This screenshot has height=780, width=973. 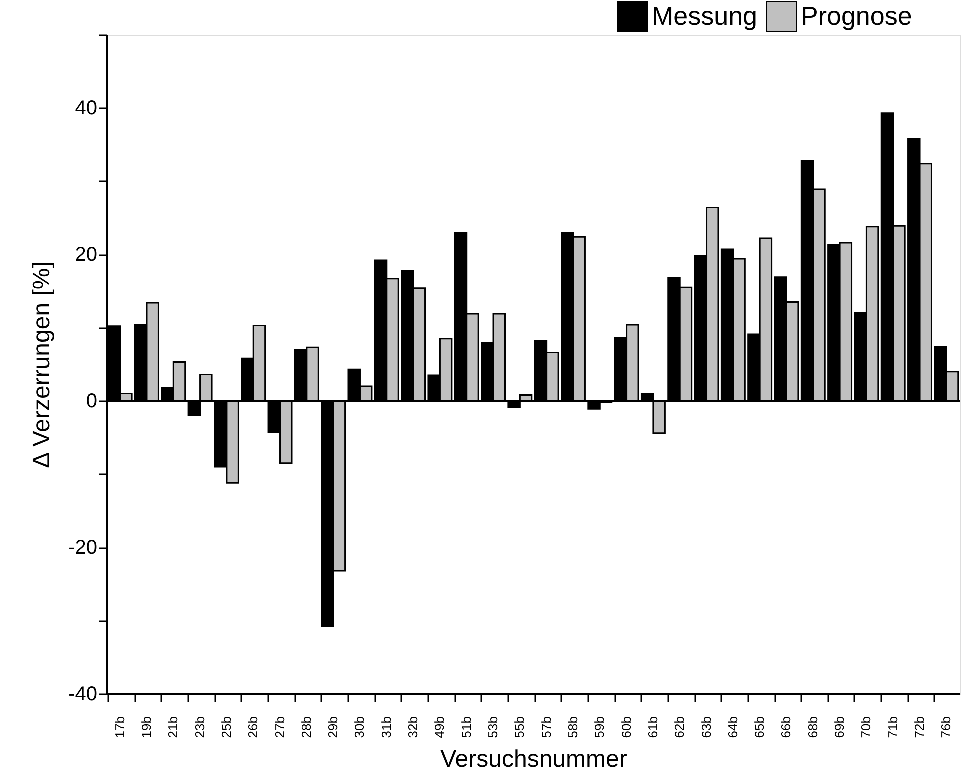 I want to click on x-axis-title: Versuchsnummer, so click(x=534, y=760).